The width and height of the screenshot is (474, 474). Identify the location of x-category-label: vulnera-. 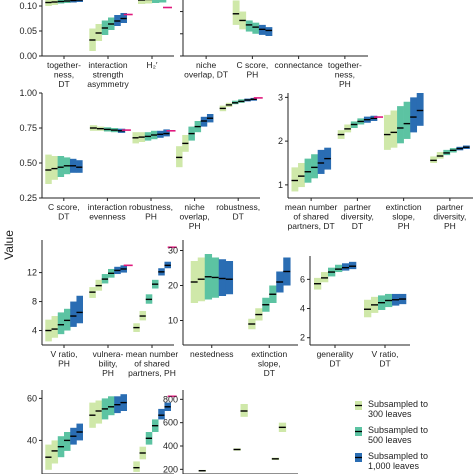
(108, 354).